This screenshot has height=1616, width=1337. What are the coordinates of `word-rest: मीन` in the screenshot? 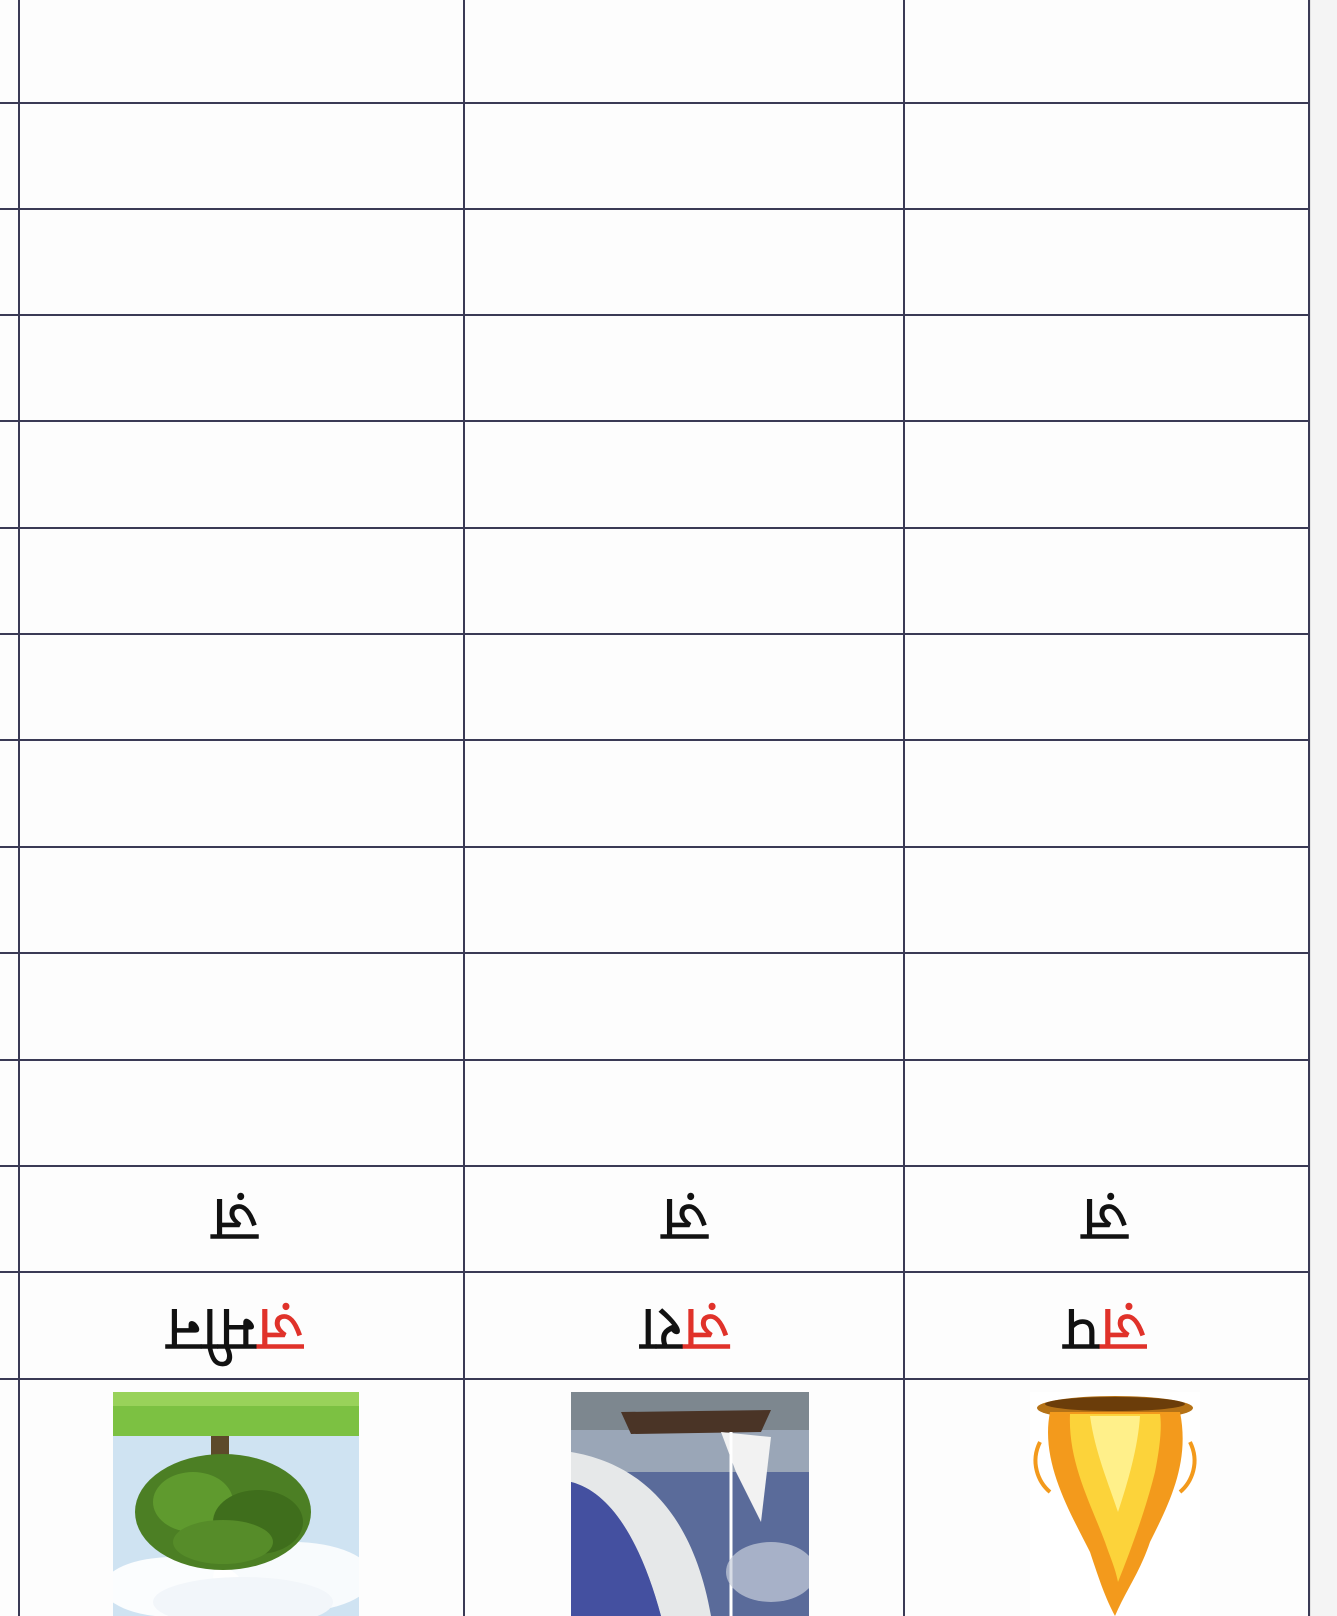 It's located at (211, 1330).